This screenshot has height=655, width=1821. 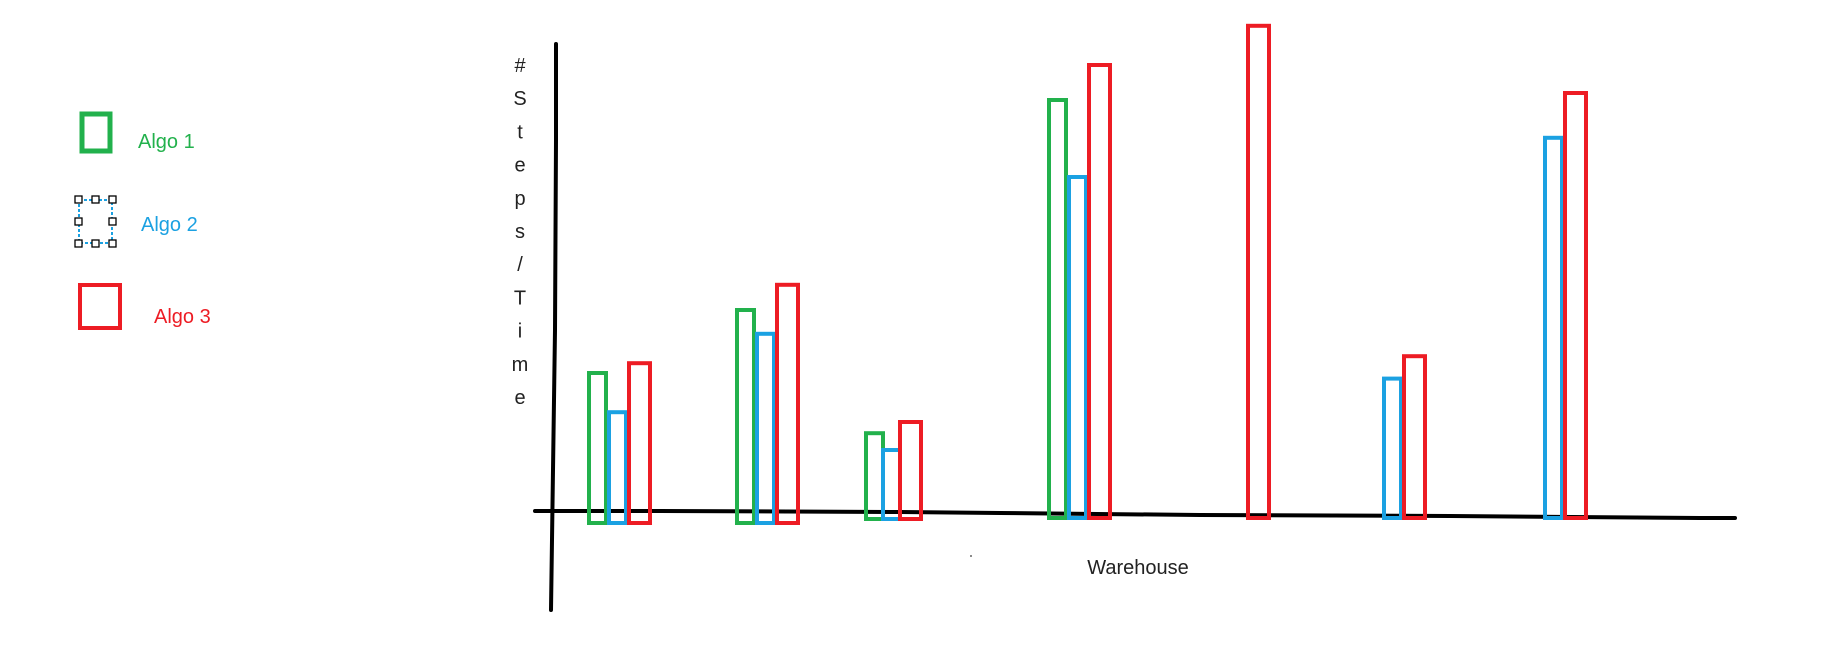 I want to click on y-axis-title-char: /, so click(x=520, y=265).